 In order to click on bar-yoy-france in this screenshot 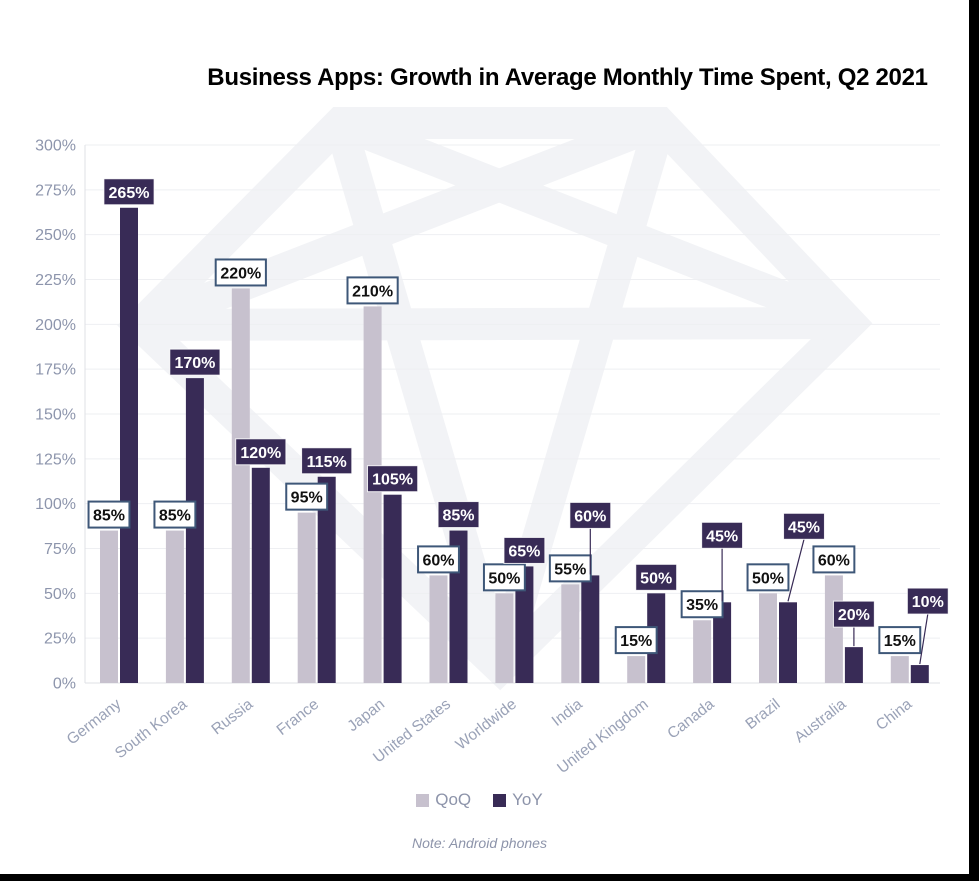, I will do `click(326, 579)`.